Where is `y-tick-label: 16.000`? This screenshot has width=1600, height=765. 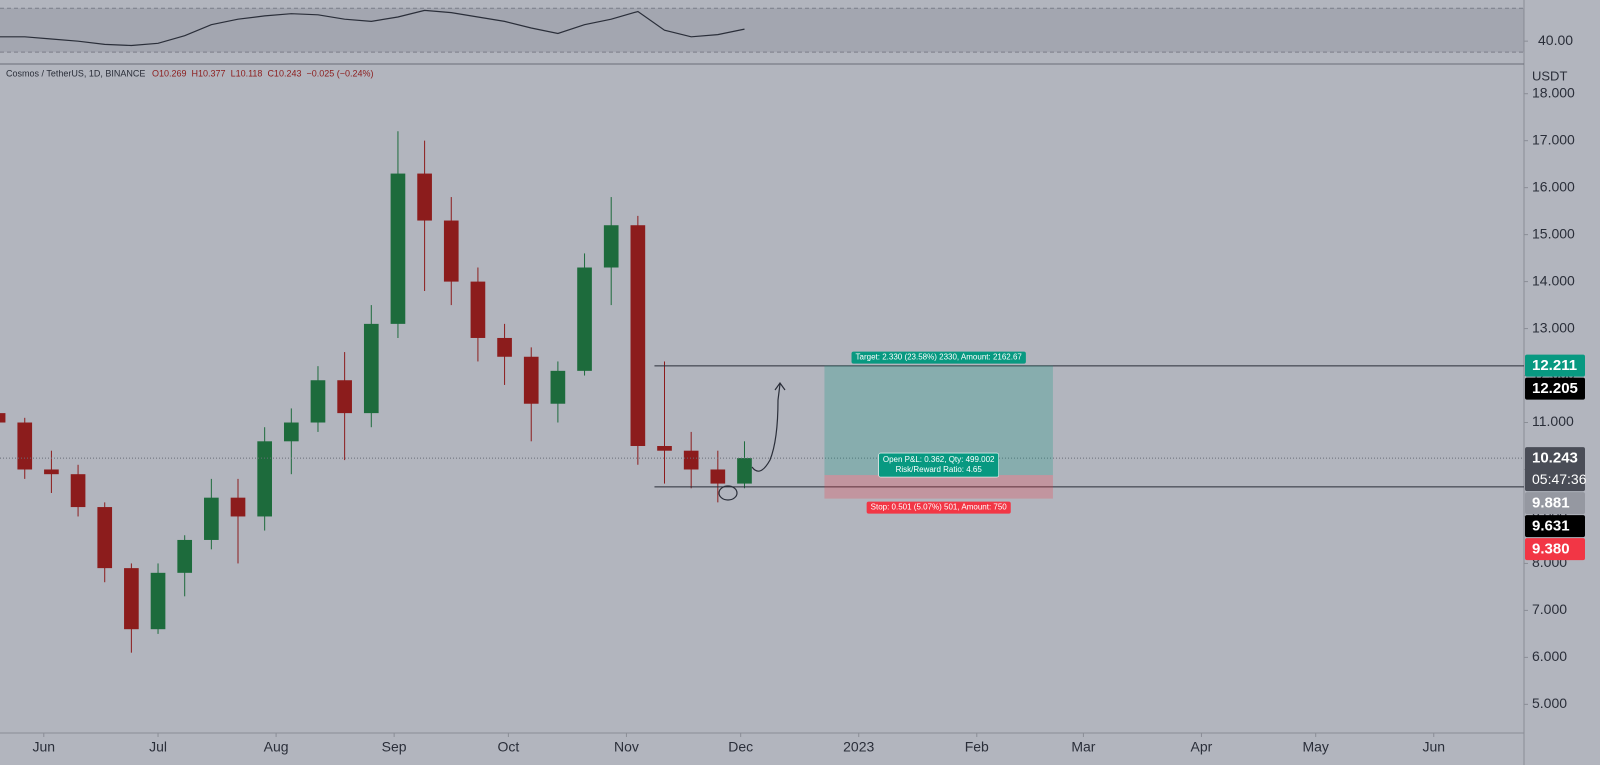 y-tick-label: 16.000 is located at coordinates (1553, 186).